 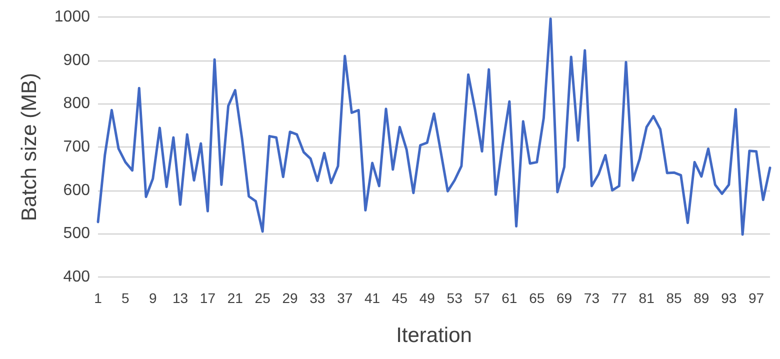 I want to click on y-tick-label: 400, so click(x=76, y=277).